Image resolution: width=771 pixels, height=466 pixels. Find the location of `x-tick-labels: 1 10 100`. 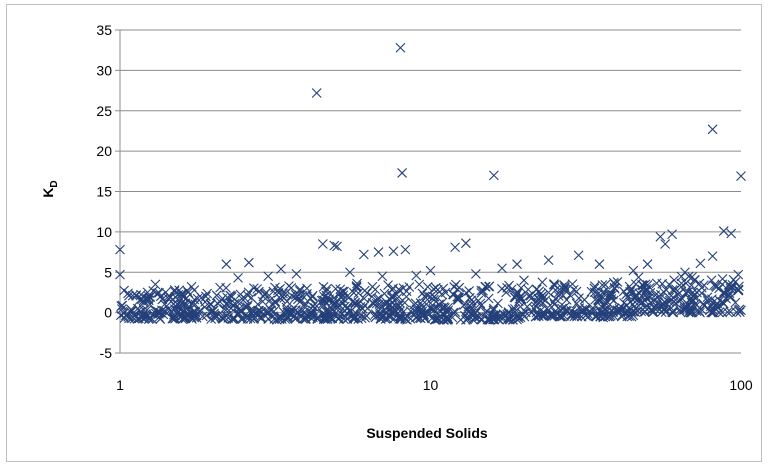

x-tick-labels: 1 10 100 is located at coordinates (434, 385).